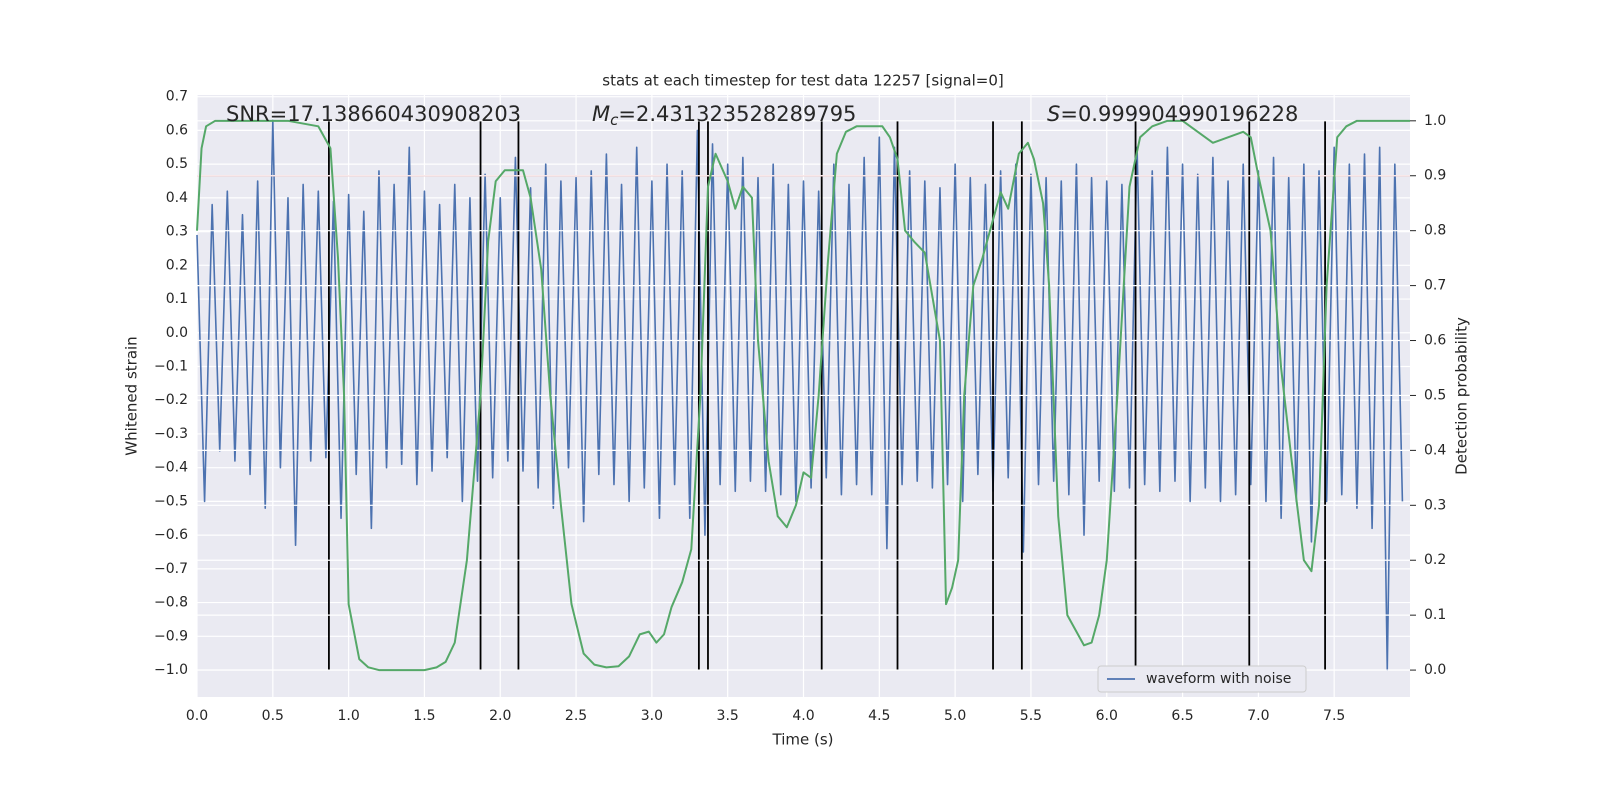  Describe the element at coordinates (197, 716) in the screenshot. I see `x-tick-label: 0.0` at that location.